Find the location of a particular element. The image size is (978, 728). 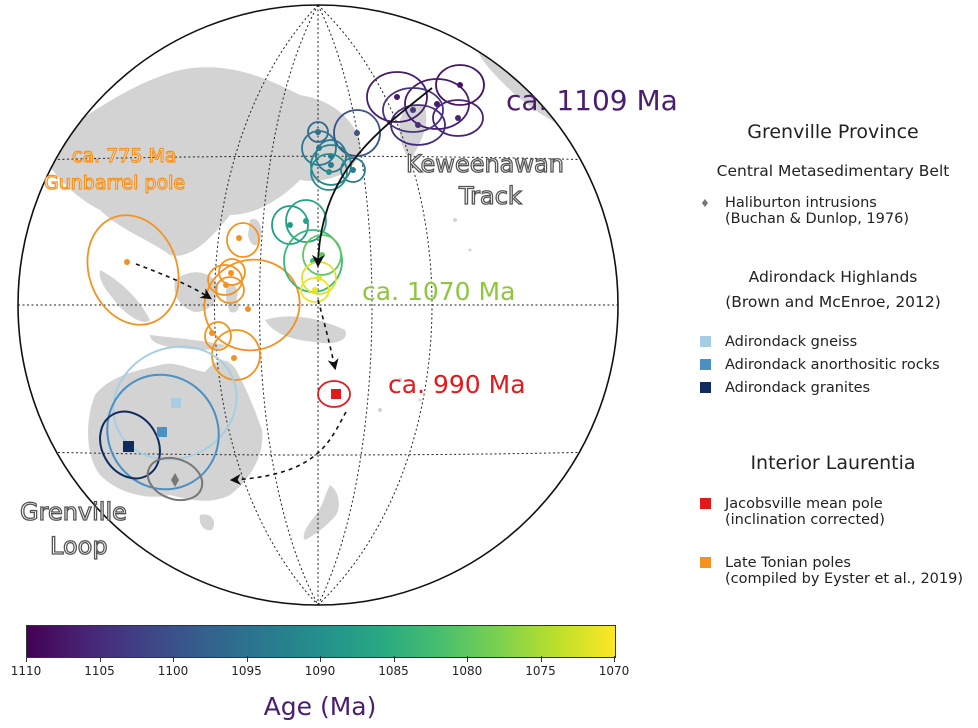

colorbar-tick-label: 1105 is located at coordinates (99, 671).